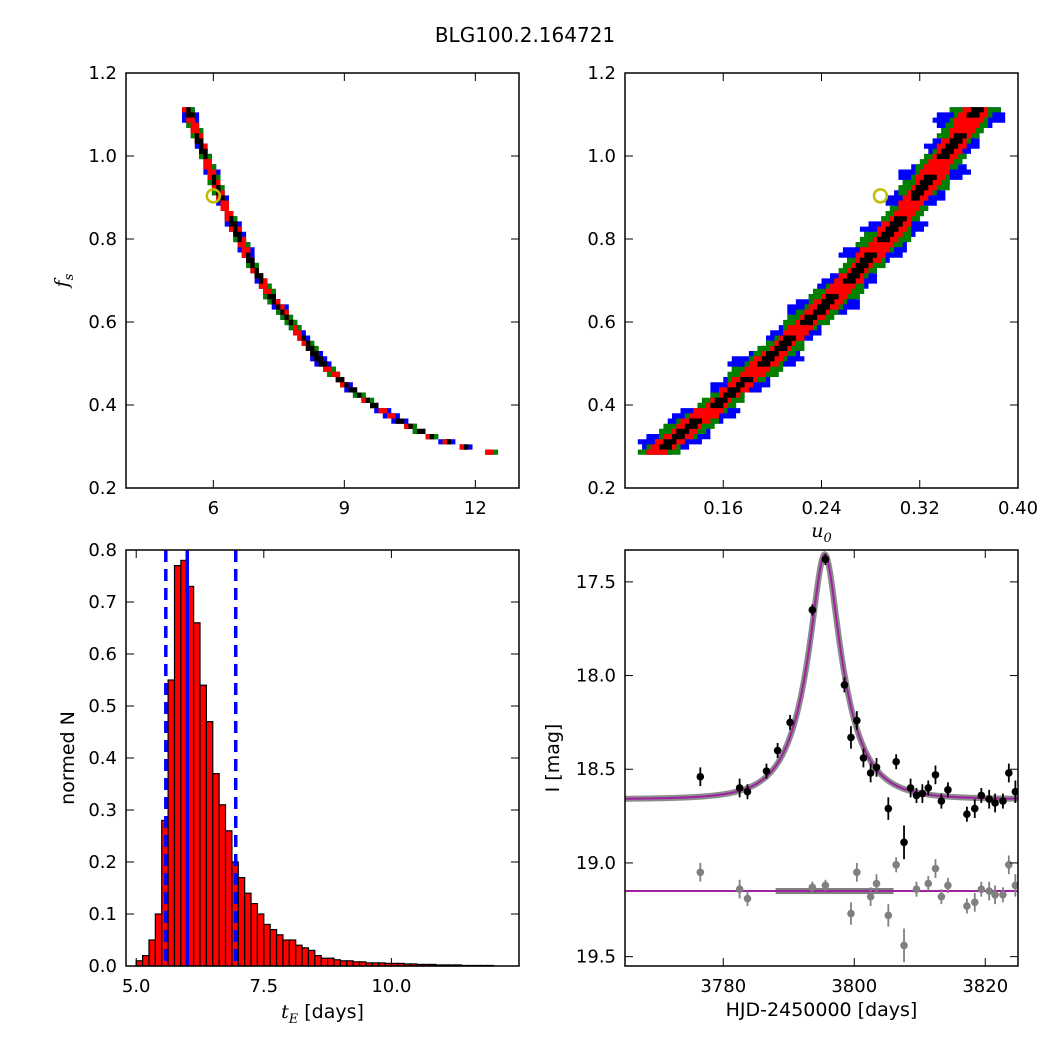 The image size is (1050, 1050). Describe the element at coordinates (263, 986) in the screenshot. I see `x-tick-label: 7.5` at that location.